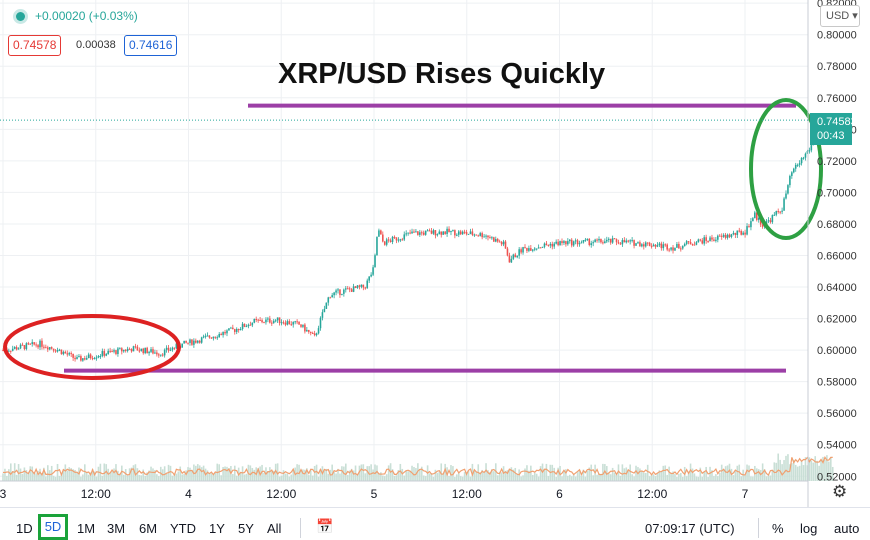 The height and width of the screenshot is (540, 870). Describe the element at coordinates (148, 528) in the screenshot. I see `timeframe-6m: 6M` at that location.